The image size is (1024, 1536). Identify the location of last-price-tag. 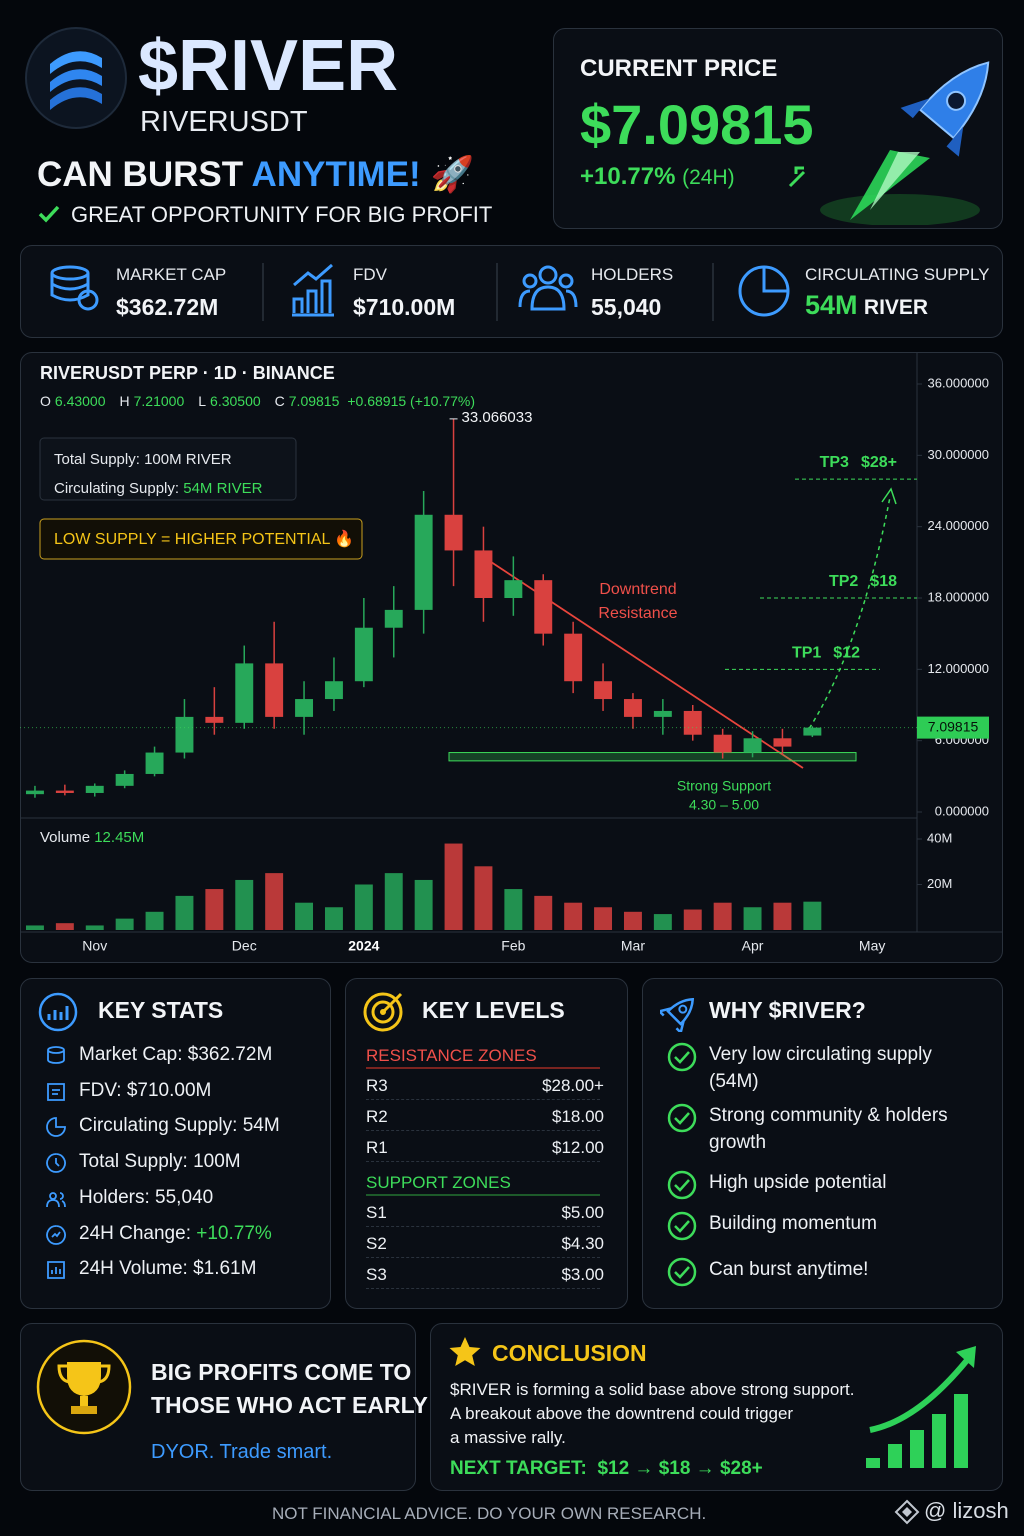
(953, 727).